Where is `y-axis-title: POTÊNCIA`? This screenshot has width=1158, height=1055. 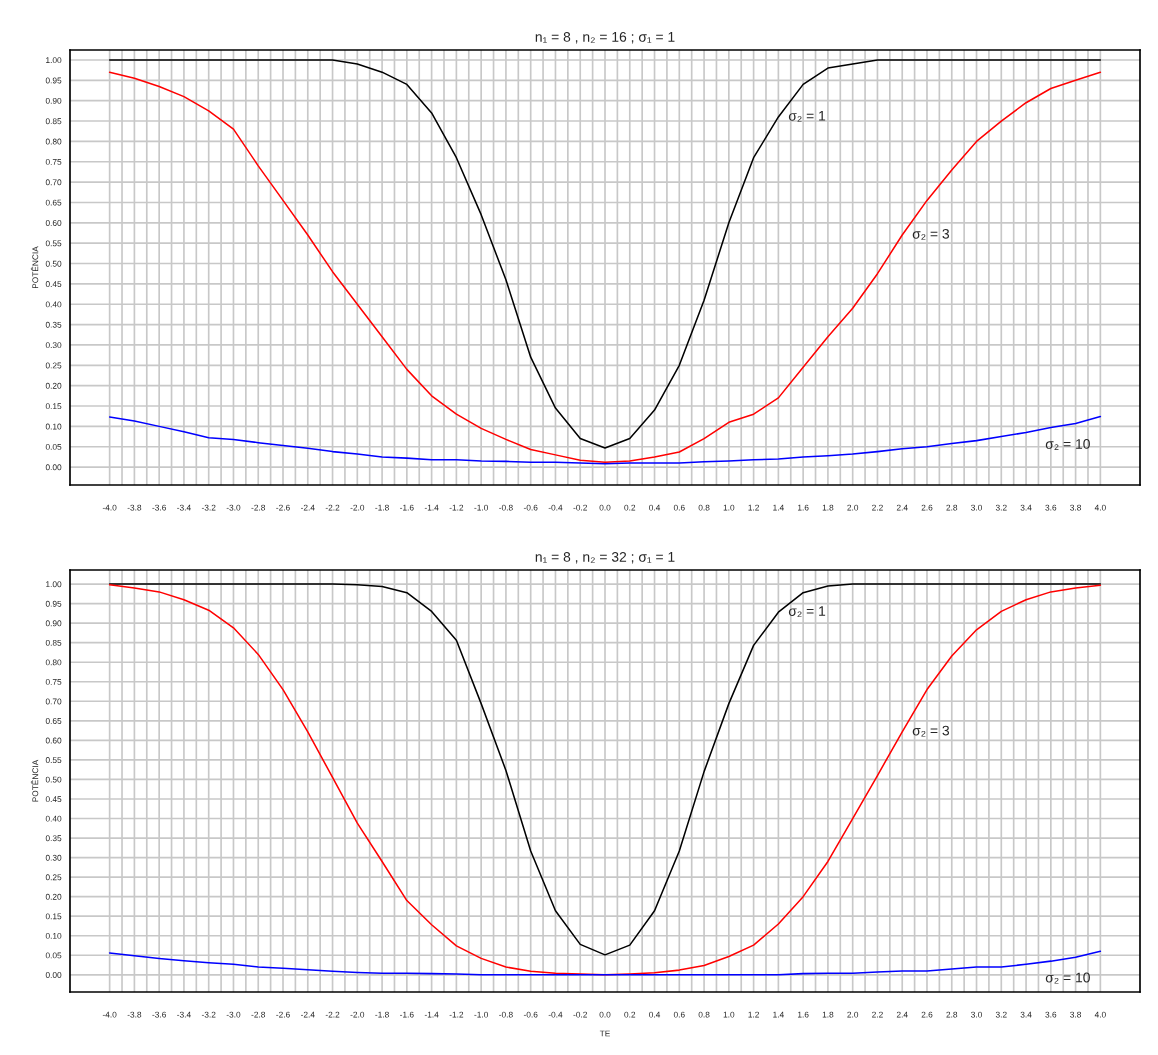
y-axis-title: POTÊNCIA is located at coordinates (34, 267).